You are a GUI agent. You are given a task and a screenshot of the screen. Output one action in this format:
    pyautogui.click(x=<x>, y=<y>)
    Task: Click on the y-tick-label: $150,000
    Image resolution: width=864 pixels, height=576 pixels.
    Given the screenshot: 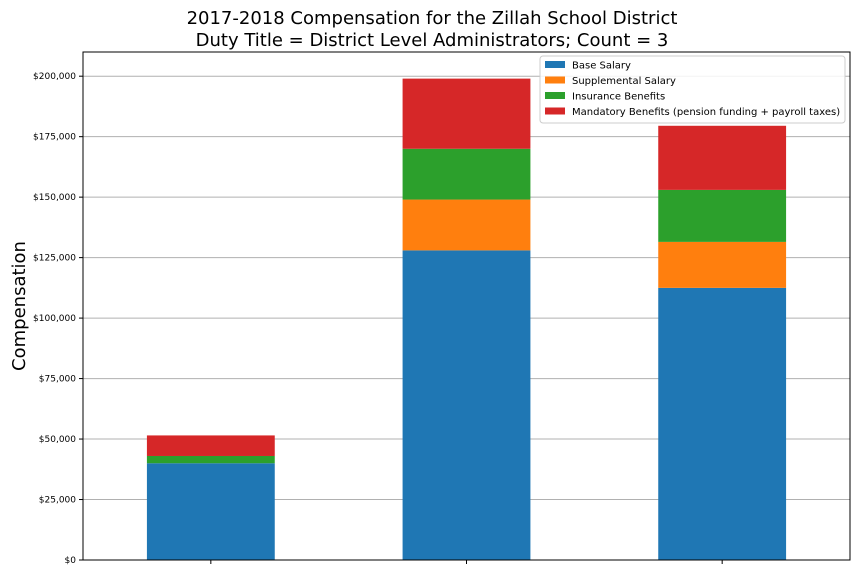 What is the action you would take?
    pyautogui.click(x=54, y=198)
    